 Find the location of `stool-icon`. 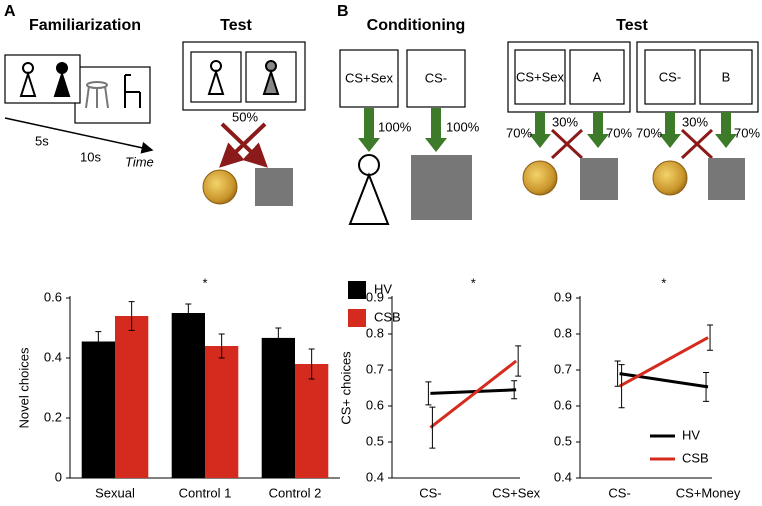

stool-icon is located at coordinates (97, 95).